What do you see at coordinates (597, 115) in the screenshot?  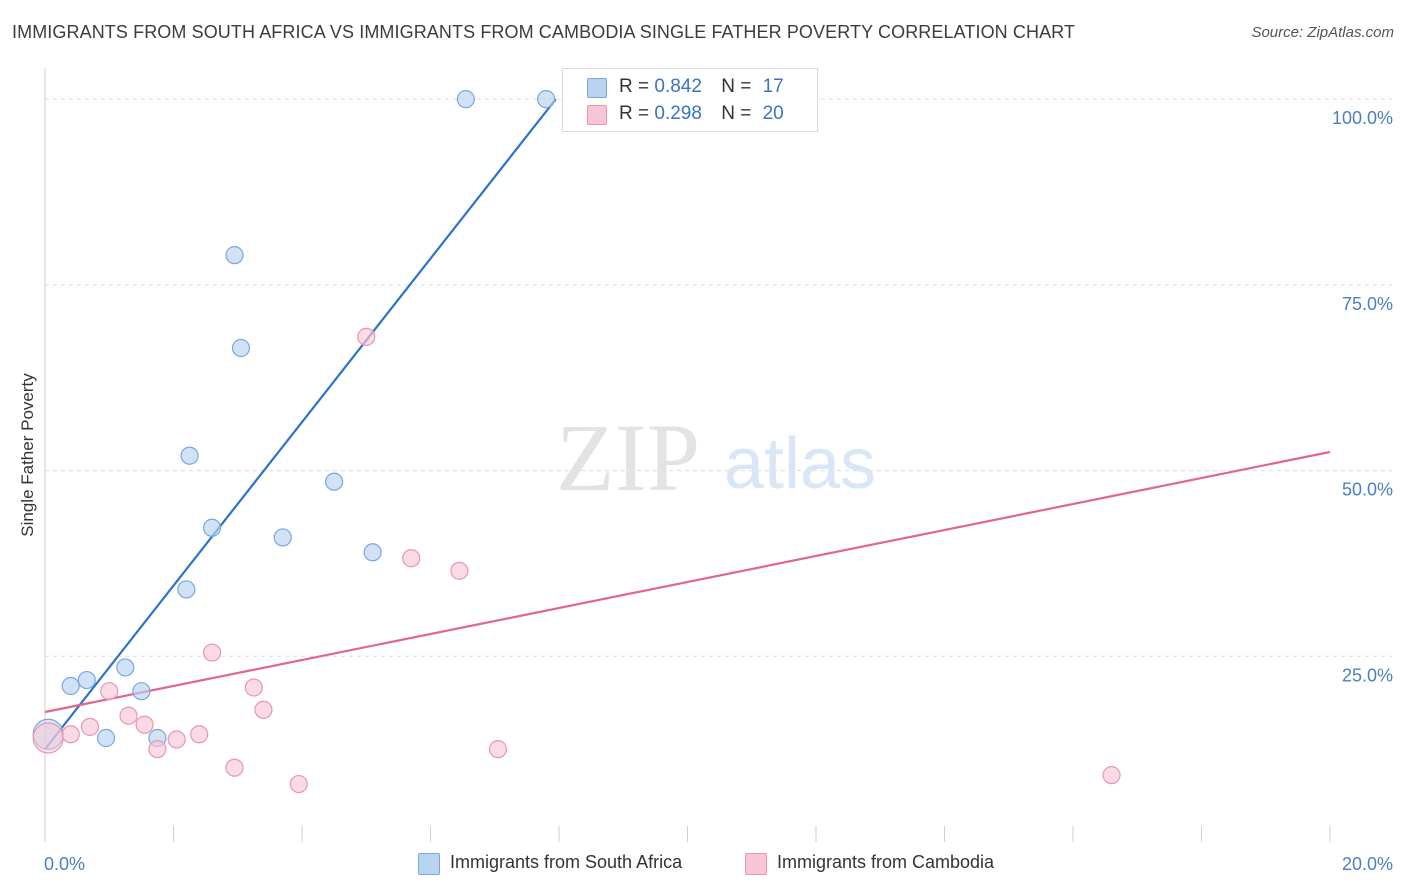 I see `legend-swatch-cambodia` at bounding box center [597, 115].